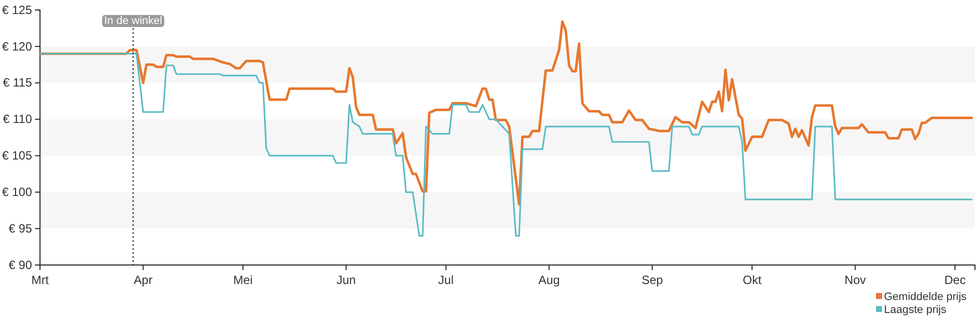  What do you see at coordinates (346, 279) in the screenshot?
I see `x-tick-label: Jun` at bounding box center [346, 279].